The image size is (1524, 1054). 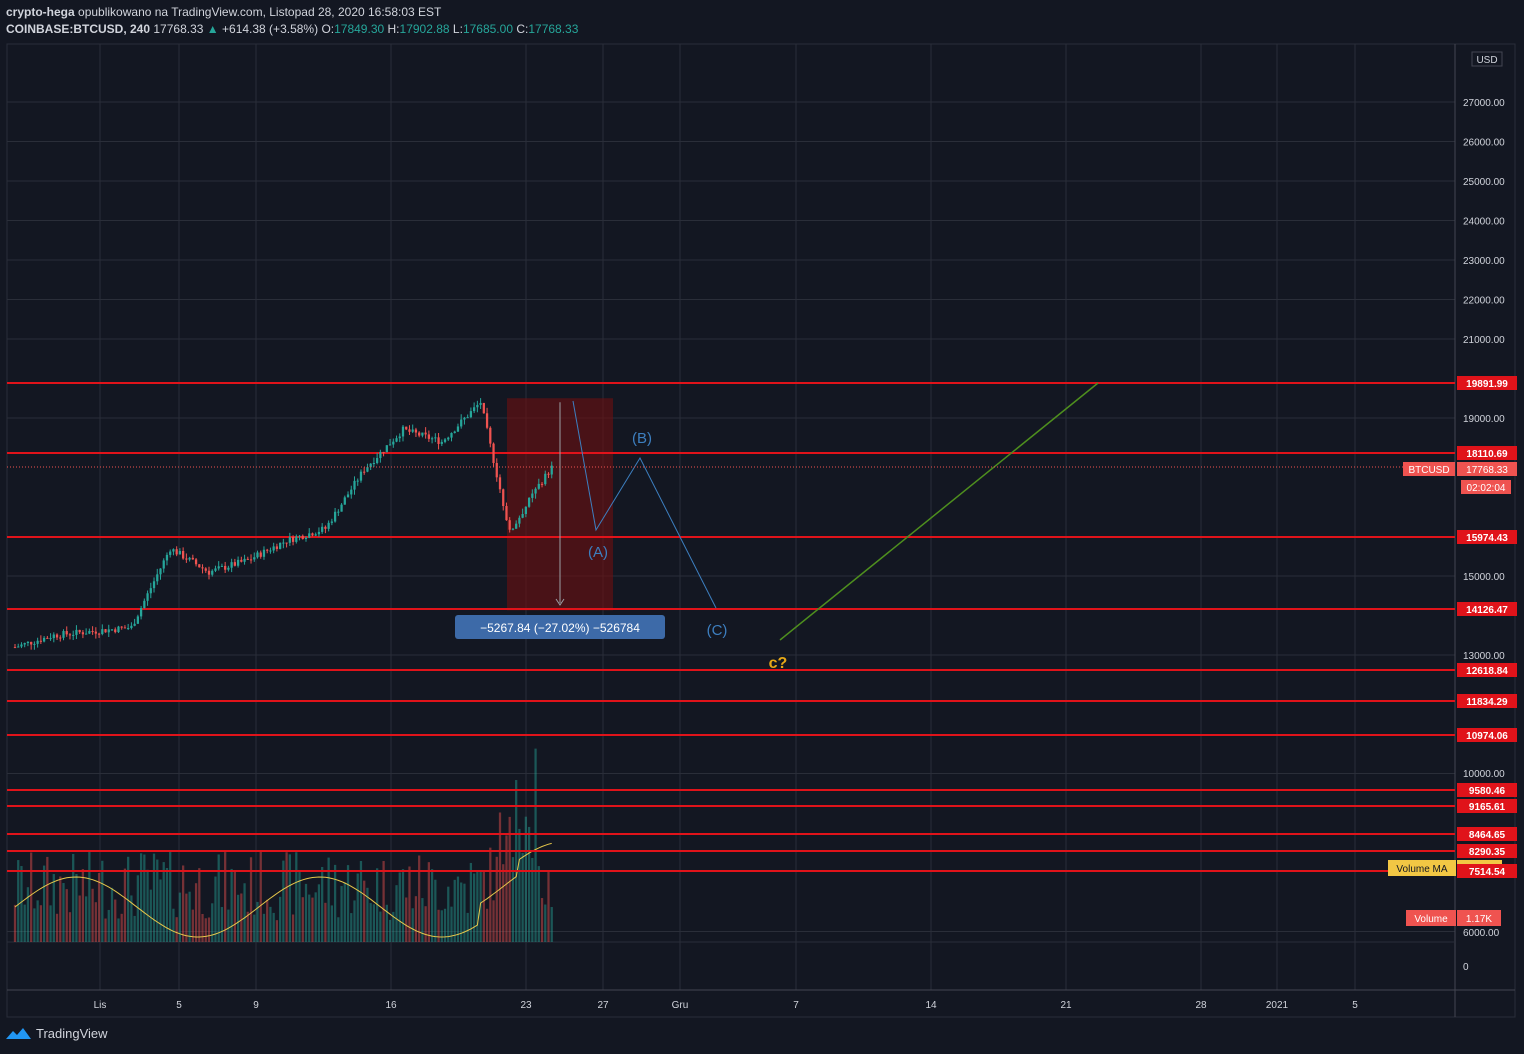 What do you see at coordinates (391, 1005) in the screenshot?
I see `time-tick-label: 16` at bounding box center [391, 1005].